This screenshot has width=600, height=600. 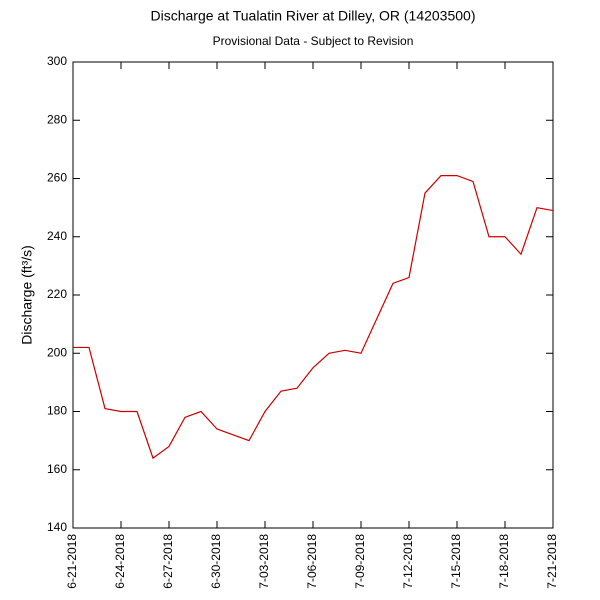 What do you see at coordinates (57, 527) in the screenshot?
I see `y-tick-label: 140` at bounding box center [57, 527].